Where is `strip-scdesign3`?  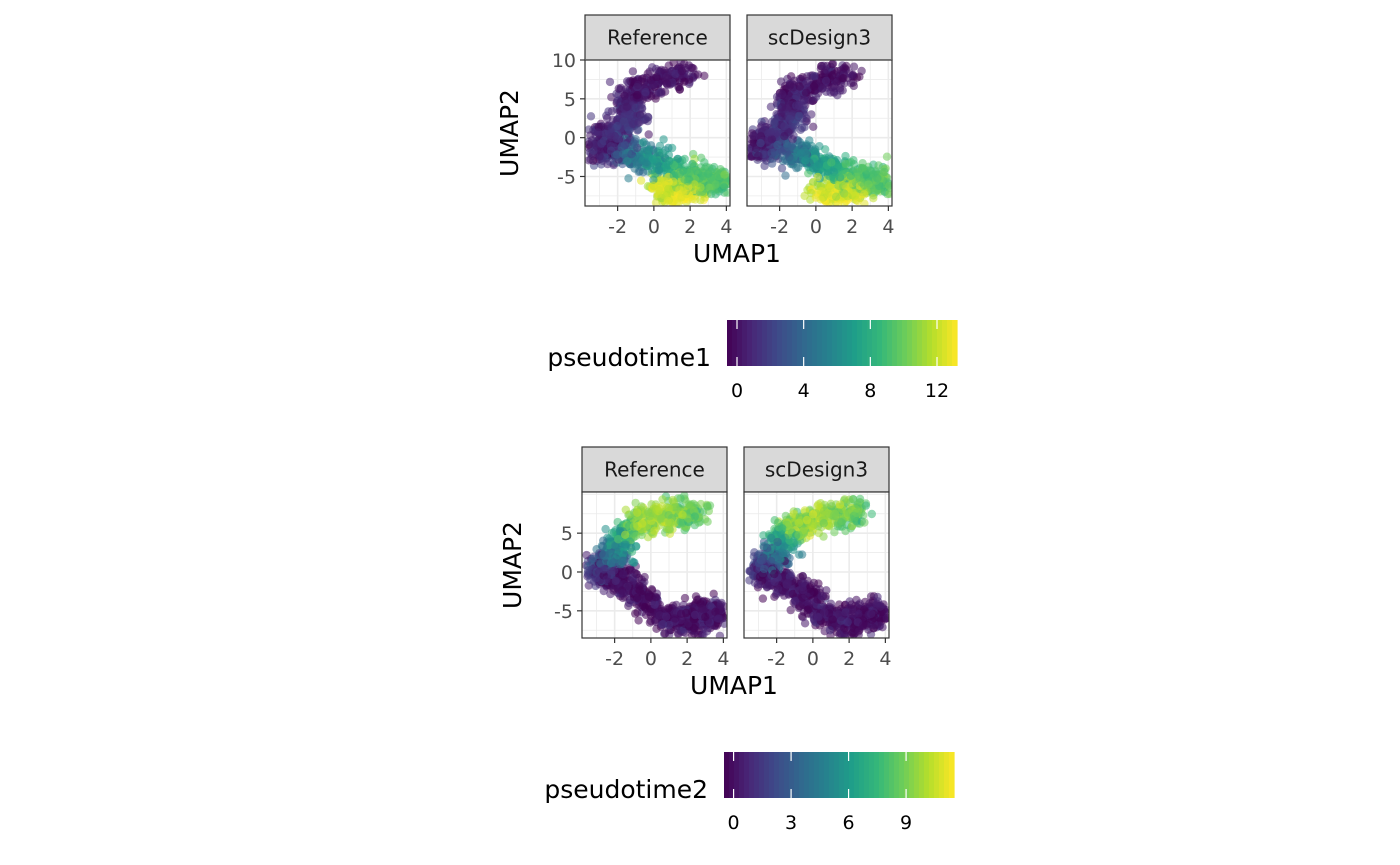
strip-scdesign3 is located at coordinates (819, 37).